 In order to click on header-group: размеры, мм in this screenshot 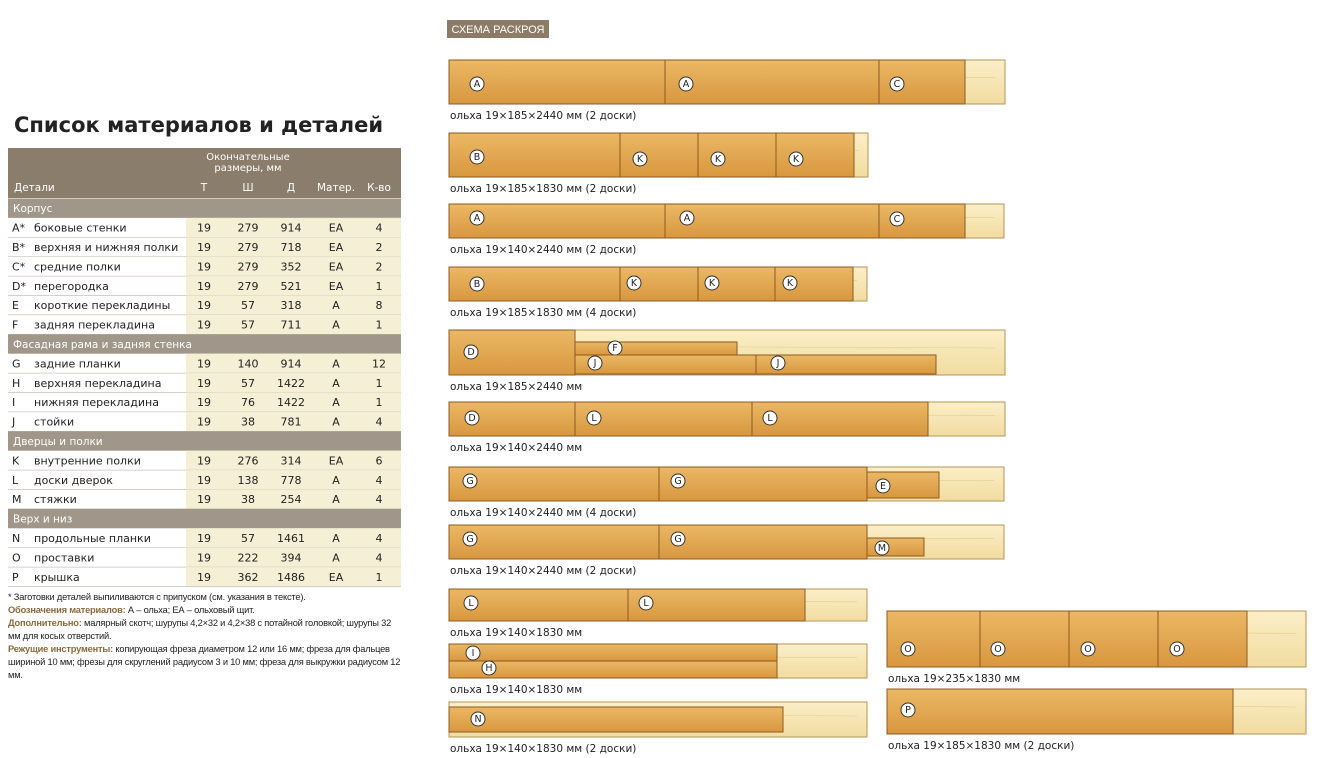, I will do `click(247, 168)`.